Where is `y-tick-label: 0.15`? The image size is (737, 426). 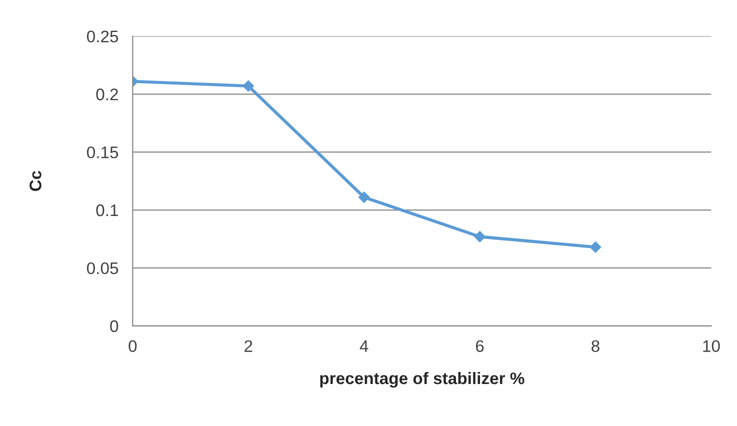
y-tick-label: 0.15 is located at coordinates (102, 152).